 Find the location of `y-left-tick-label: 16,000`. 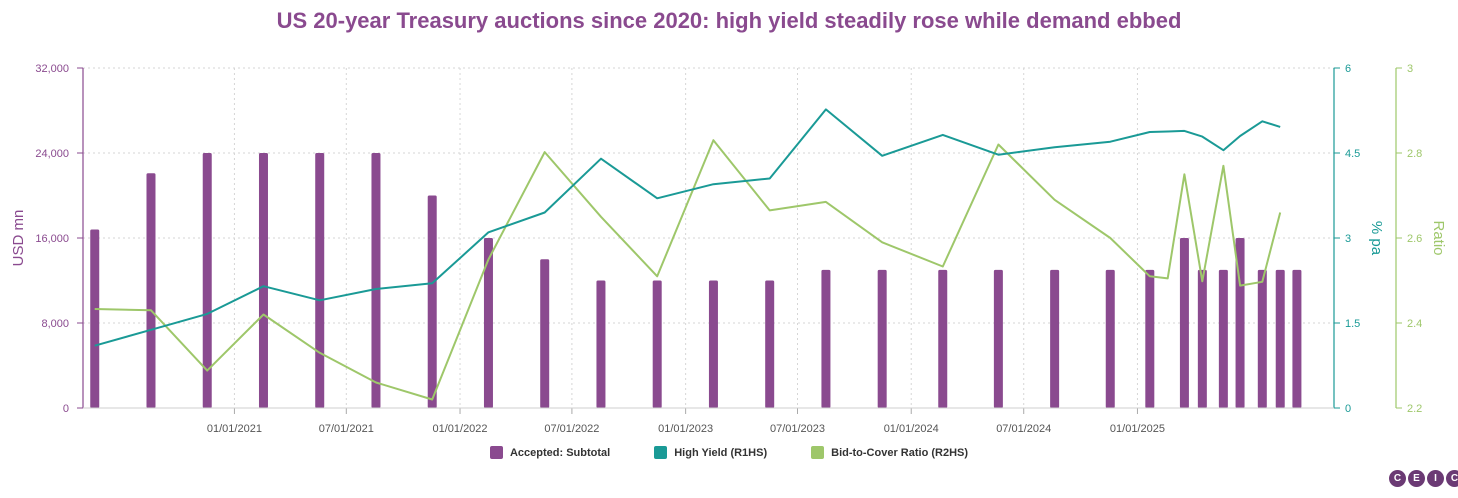

y-left-tick-label: 16,000 is located at coordinates (52, 239).